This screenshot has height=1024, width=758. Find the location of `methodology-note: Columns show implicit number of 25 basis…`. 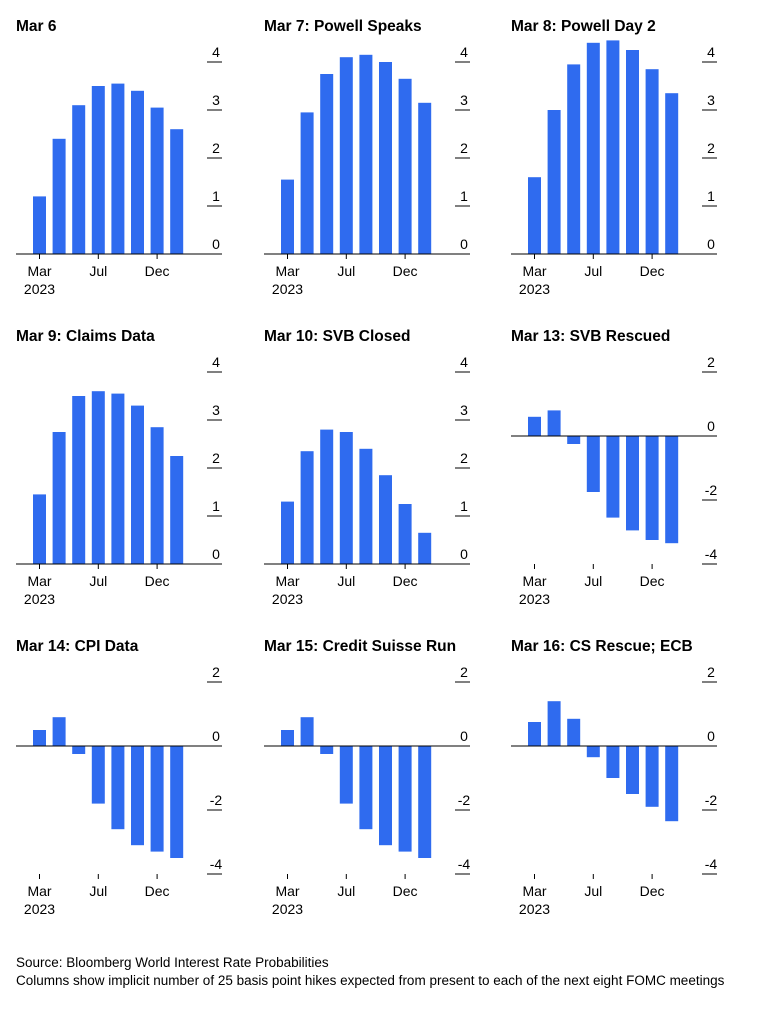

methodology-note: Columns show implicit number of 25 basis… is located at coordinates (370, 980).